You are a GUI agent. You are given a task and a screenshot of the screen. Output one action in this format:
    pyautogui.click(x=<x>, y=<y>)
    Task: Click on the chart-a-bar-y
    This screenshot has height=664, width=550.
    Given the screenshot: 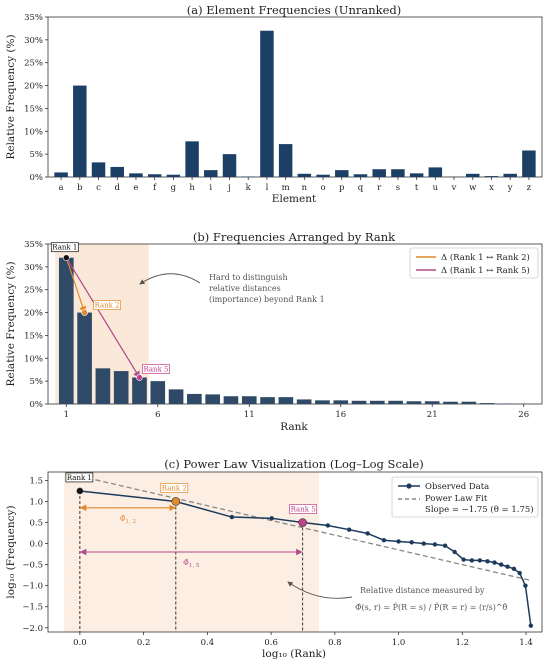 What is the action you would take?
    pyautogui.click(x=510, y=175)
    